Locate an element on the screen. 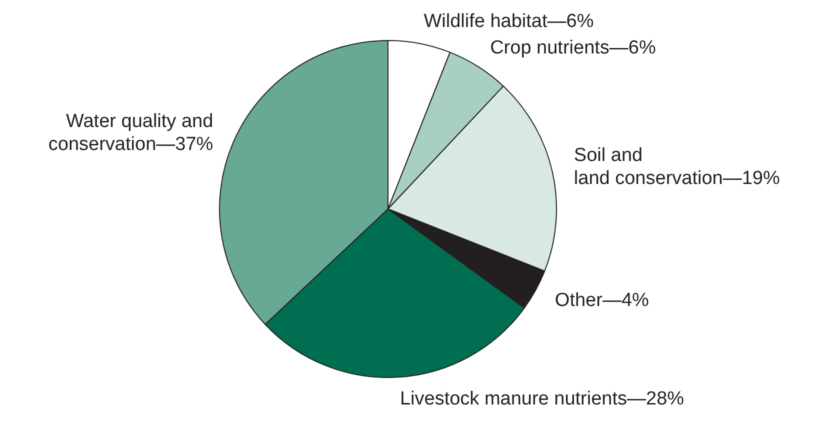  slice-label: Livestock manure nutrients—28% is located at coordinates (542, 399).